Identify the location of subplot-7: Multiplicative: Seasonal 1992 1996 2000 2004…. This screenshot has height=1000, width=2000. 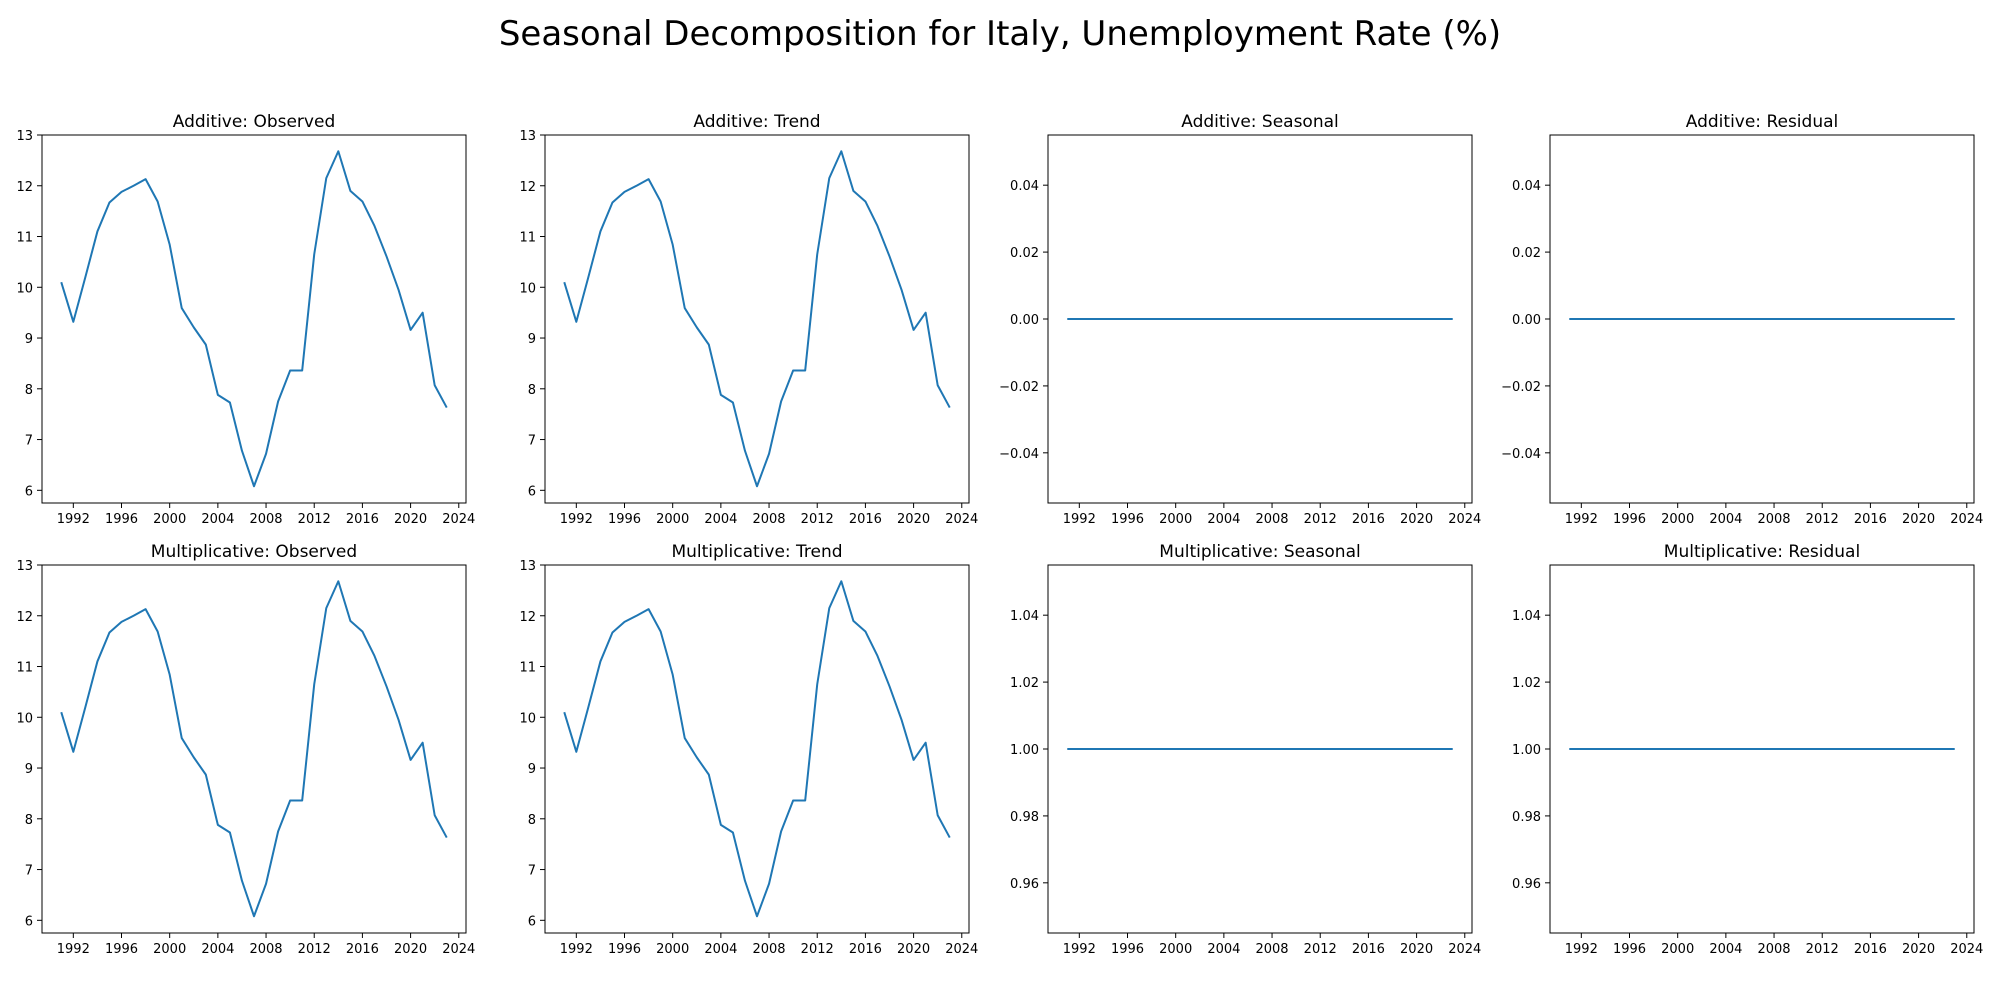
(1245, 749).